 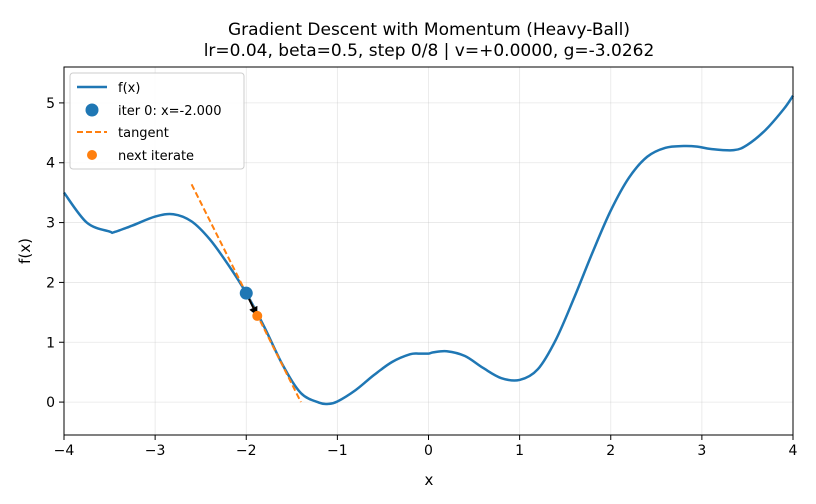 What do you see at coordinates (246, 293) in the screenshot?
I see `current-iterate-point` at bounding box center [246, 293].